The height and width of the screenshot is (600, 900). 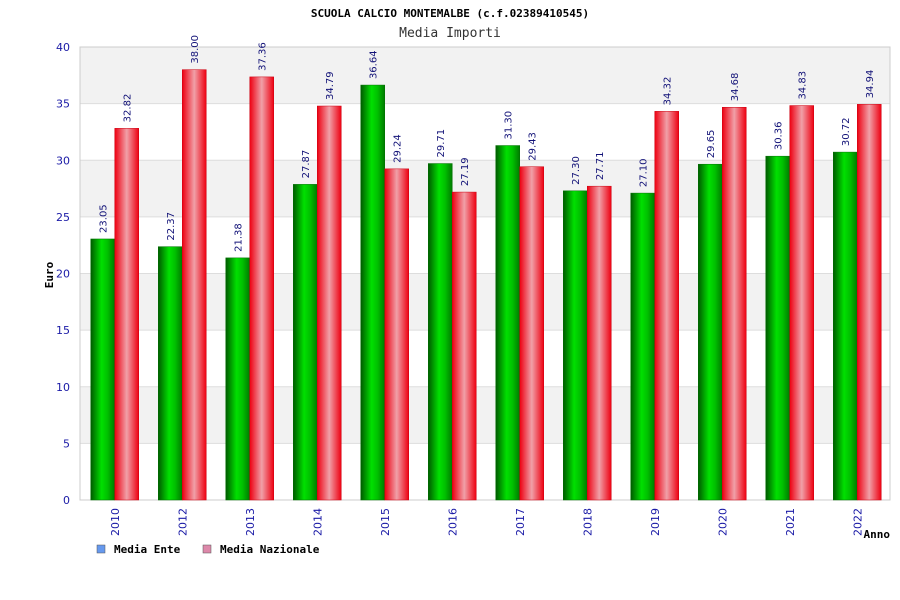 What do you see at coordinates (270, 549) in the screenshot?
I see `legend-label-media-nazionale: Media Nazionale` at bounding box center [270, 549].